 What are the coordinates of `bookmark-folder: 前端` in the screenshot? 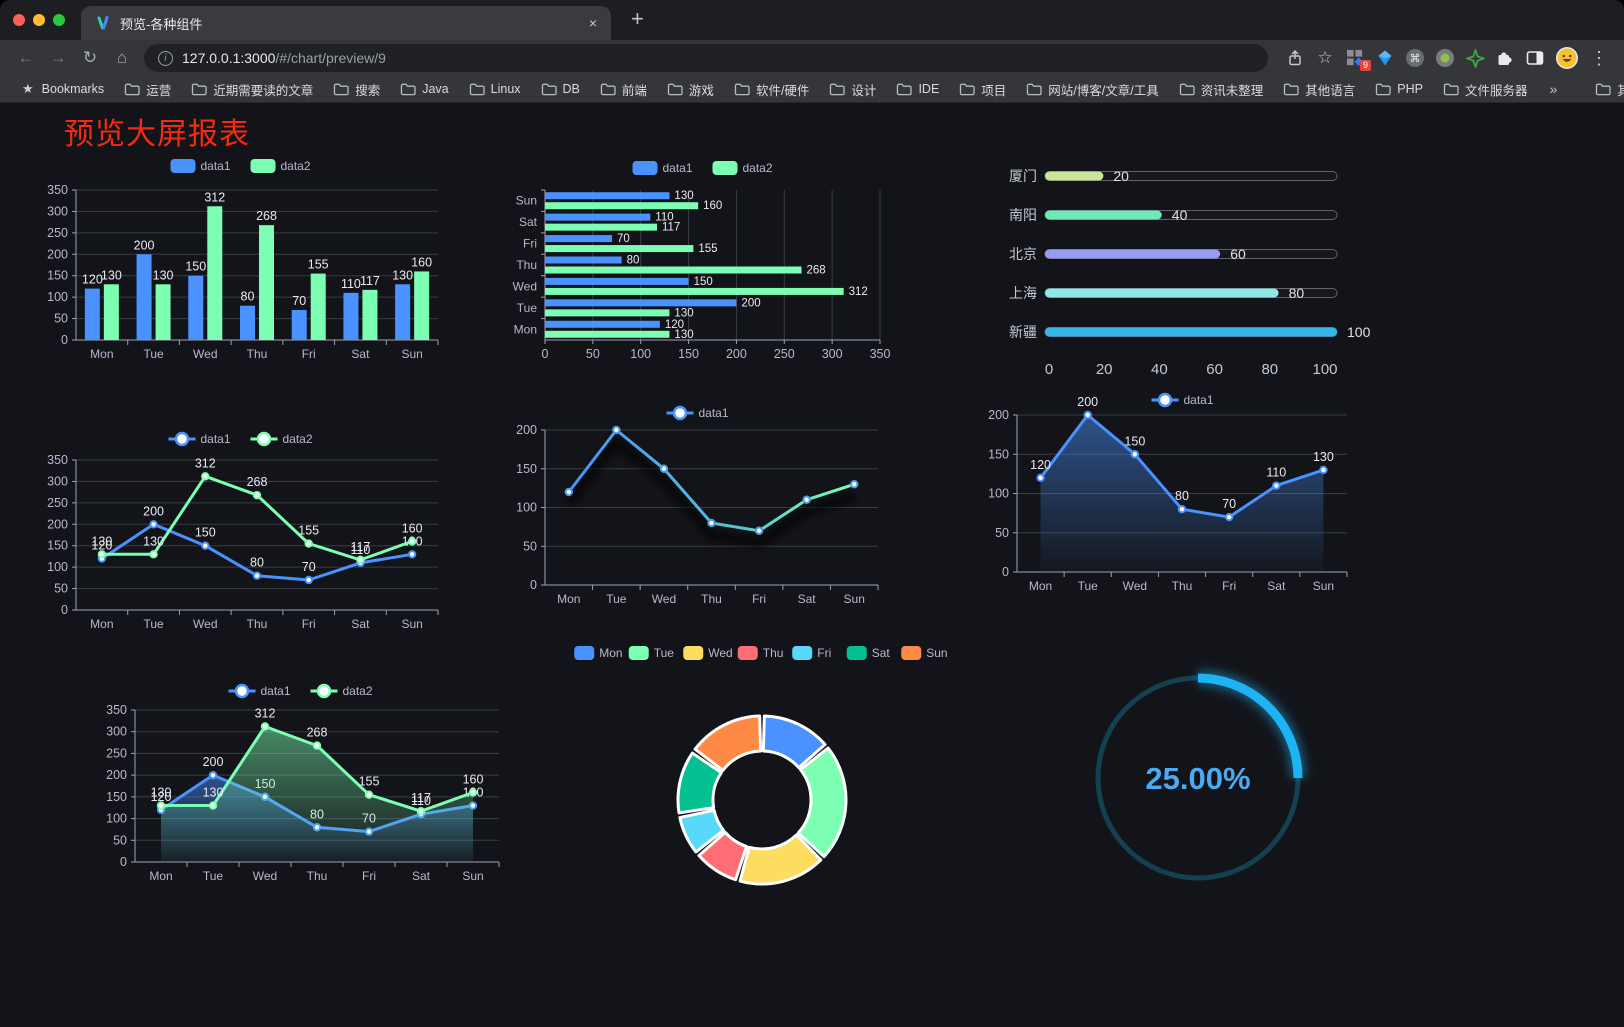 It's located at (623, 89).